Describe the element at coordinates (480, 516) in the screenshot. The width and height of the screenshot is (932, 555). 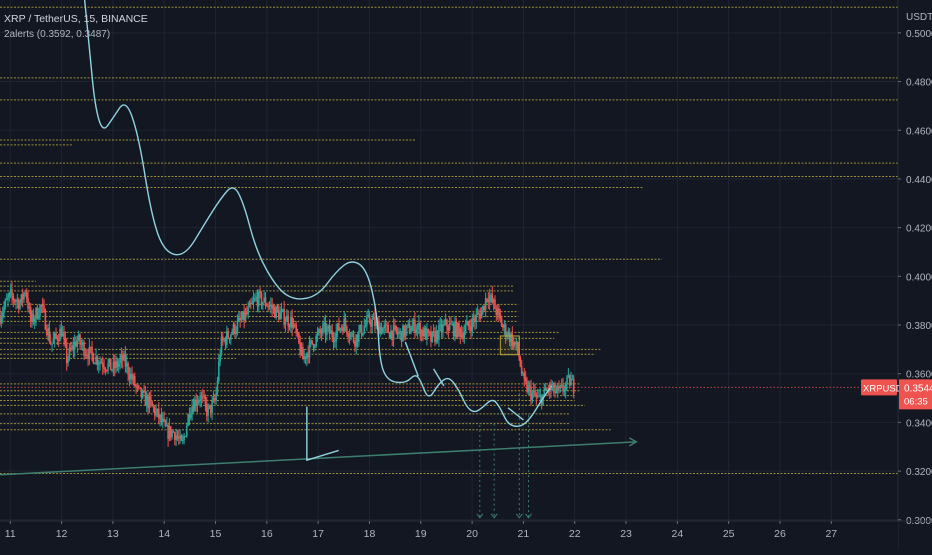
I see `dotted-vertical-arrowhead` at that location.